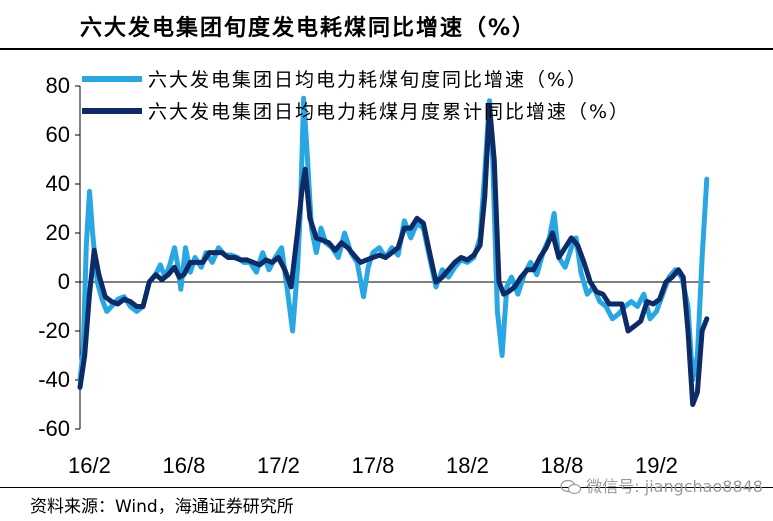  What do you see at coordinates (389, 112) in the screenshot?
I see `legend-label: 六大发电集团日均电力耗煤月度累计同比增速（%）` at bounding box center [389, 112].